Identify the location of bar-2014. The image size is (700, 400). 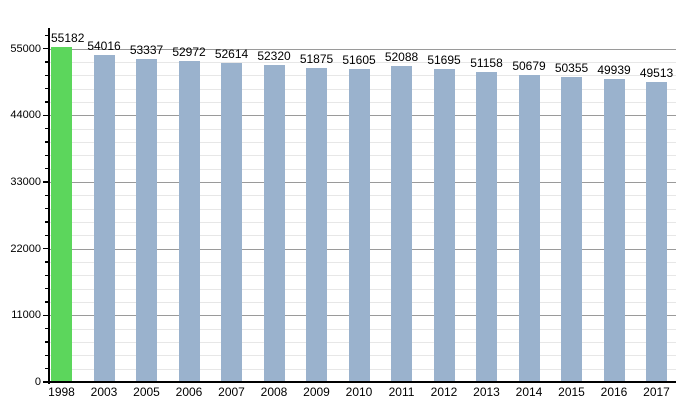
(529, 228).